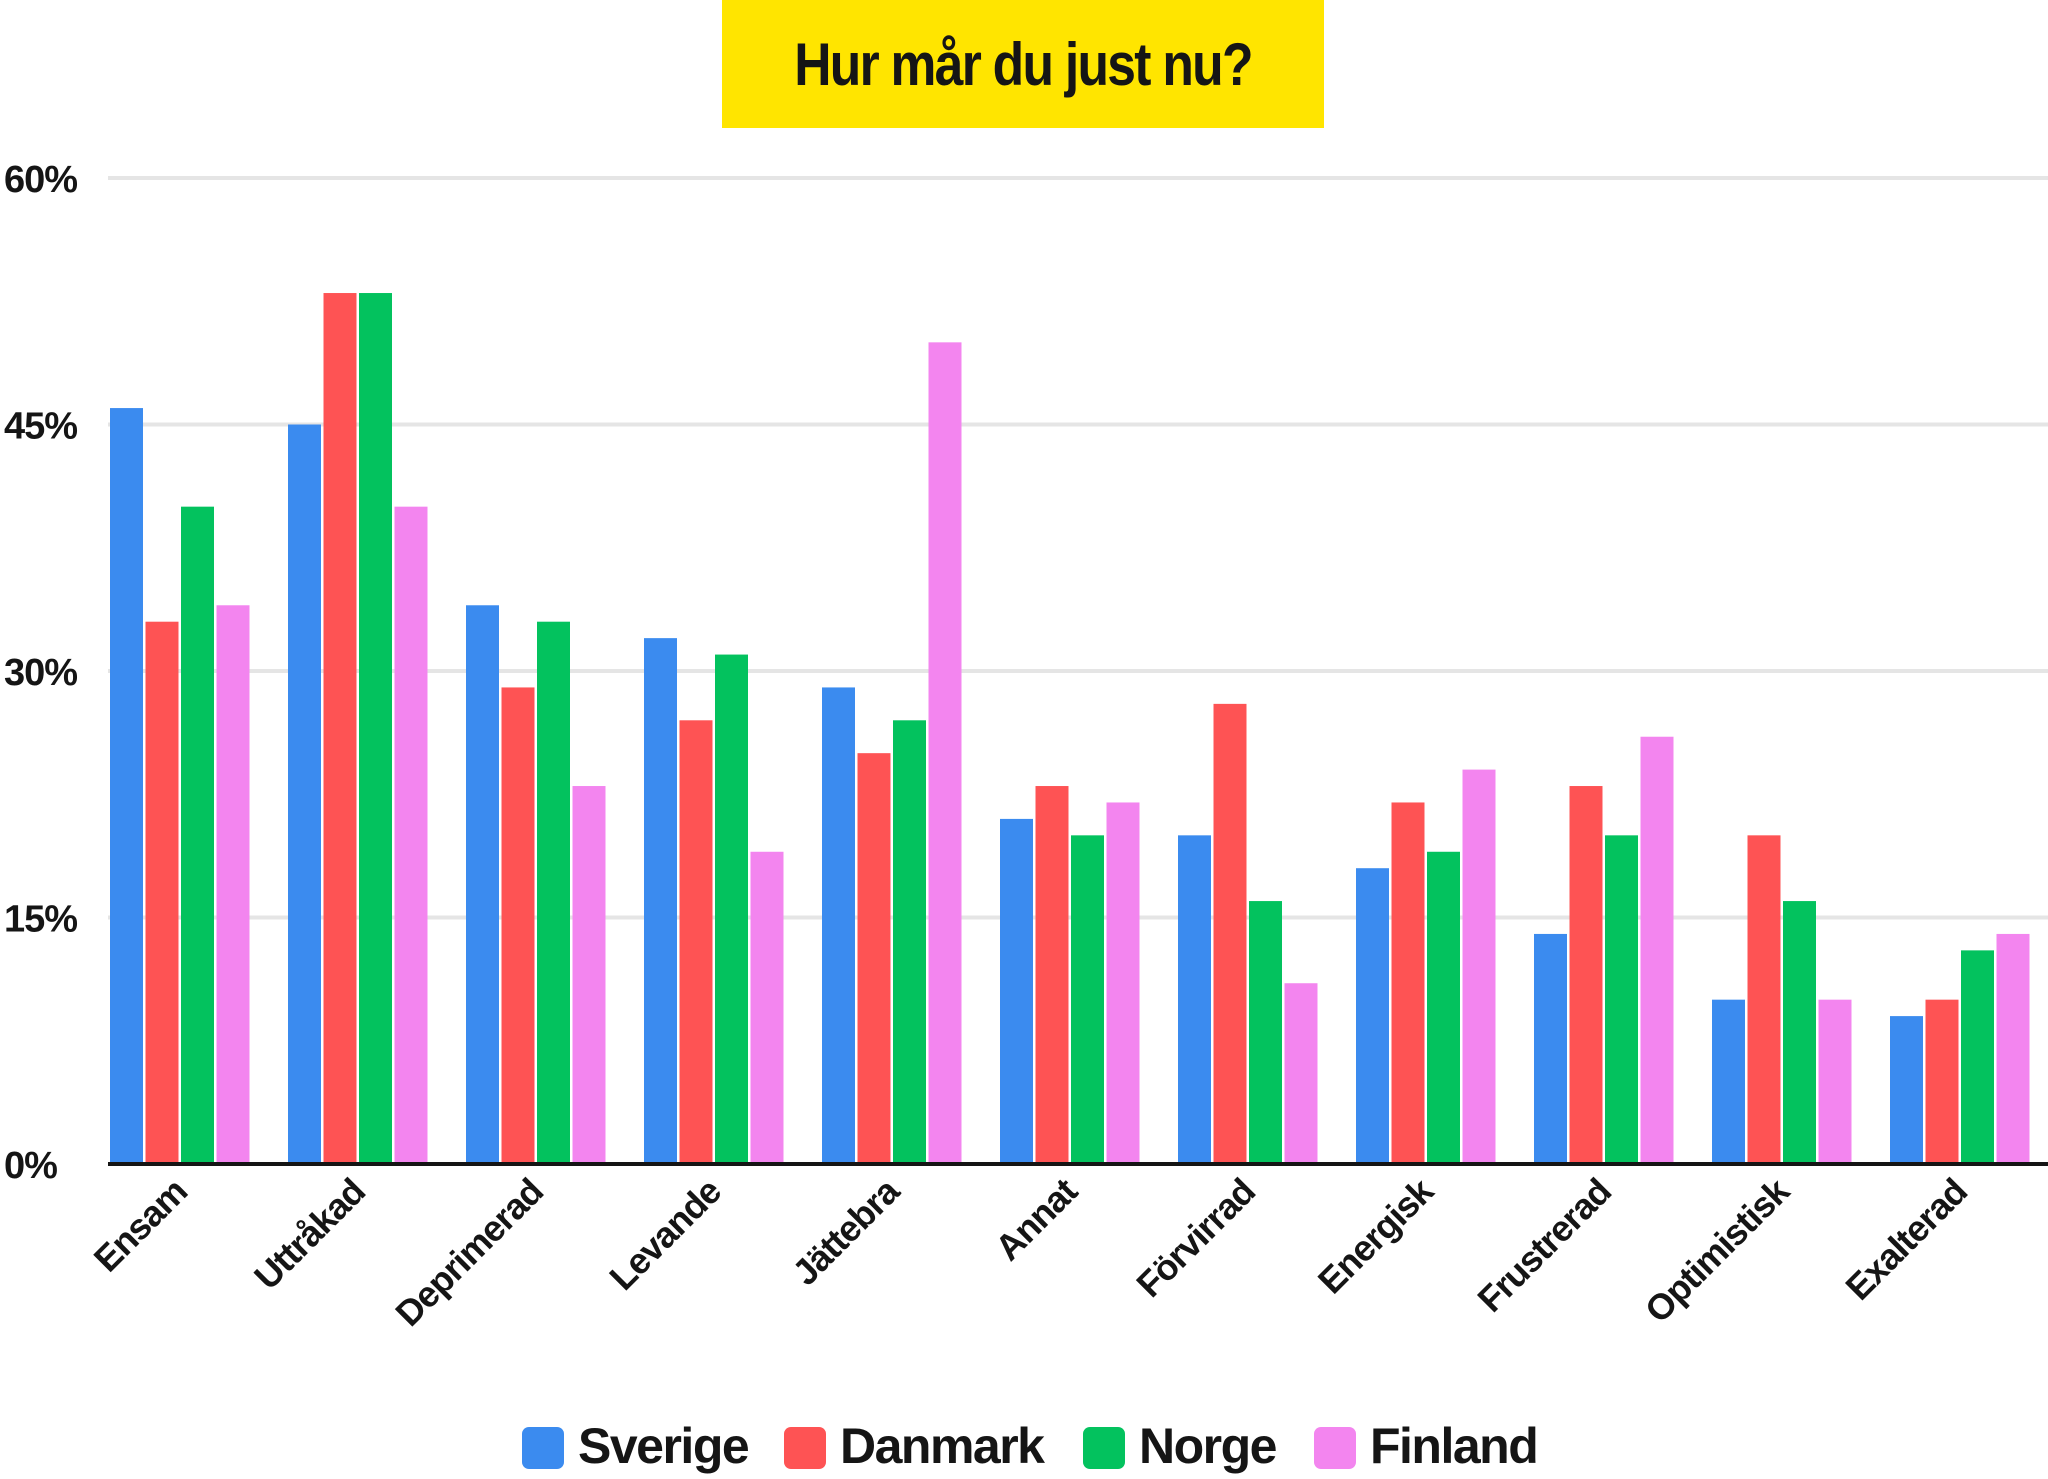 The width and height of the screenshot is (2048, 1479). I want to click on y-tick-label: 45%, so click(40, 427).